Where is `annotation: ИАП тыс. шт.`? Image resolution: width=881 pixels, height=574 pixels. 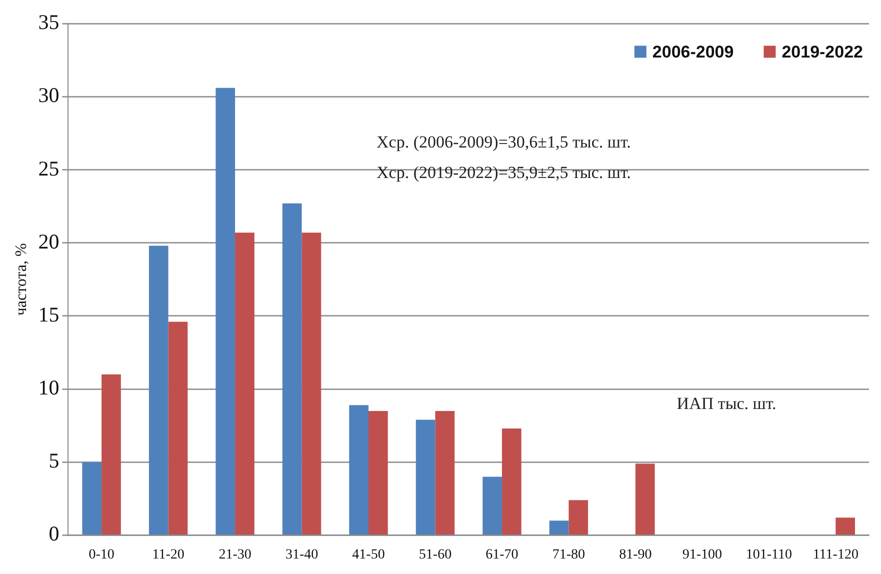 annotation: ИАП тыс. шт. is located at coordinates (726, 404).